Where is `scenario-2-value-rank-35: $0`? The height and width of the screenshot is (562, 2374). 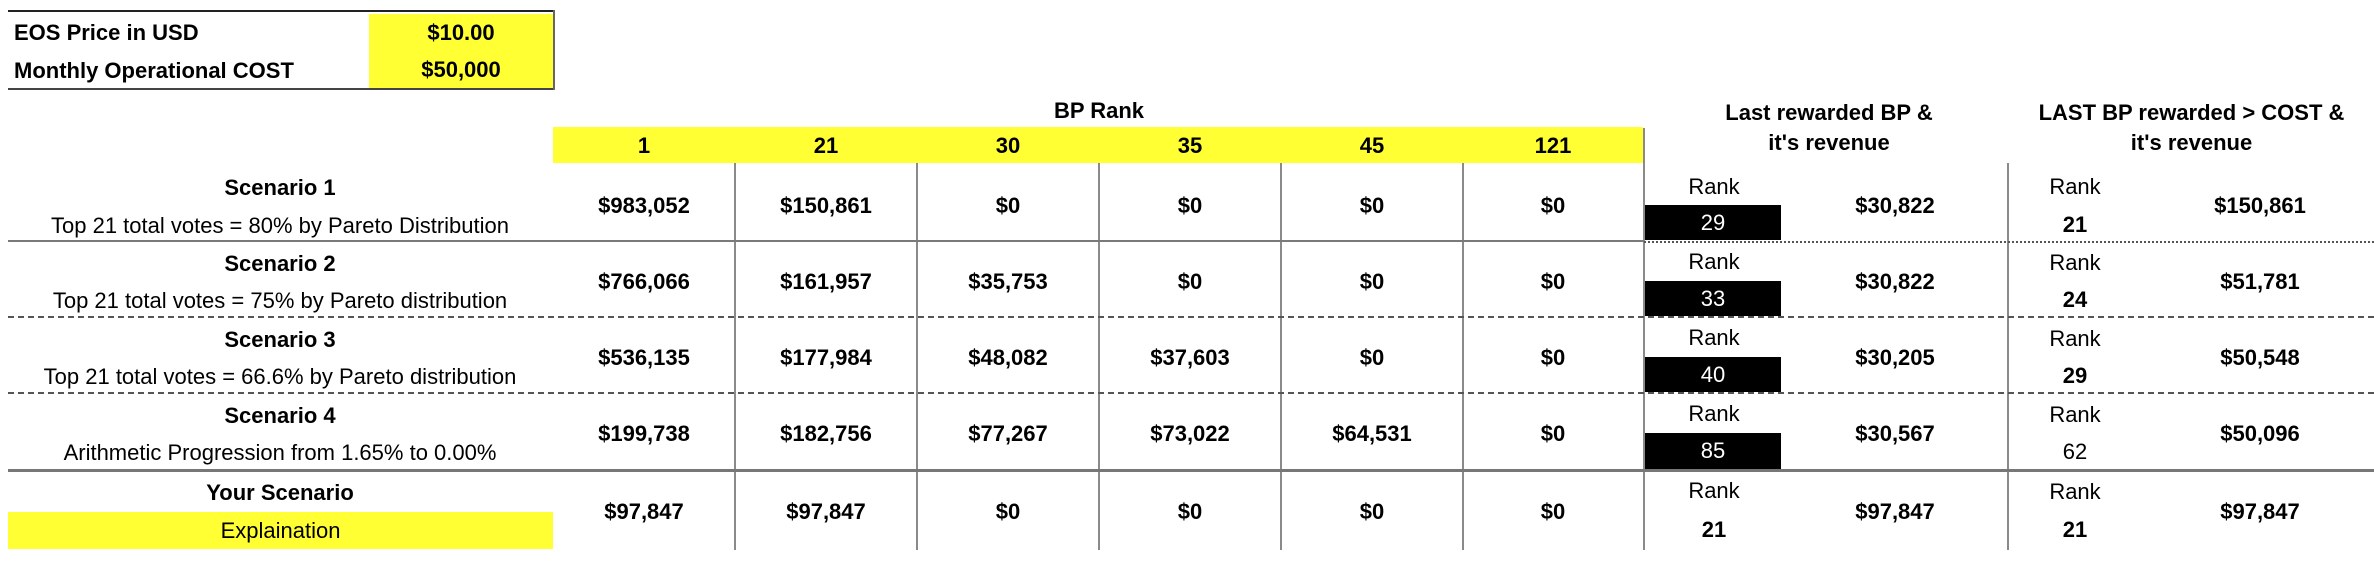
scenario-2-value-rank-35: $0 is located at coordinates (1190, 281).